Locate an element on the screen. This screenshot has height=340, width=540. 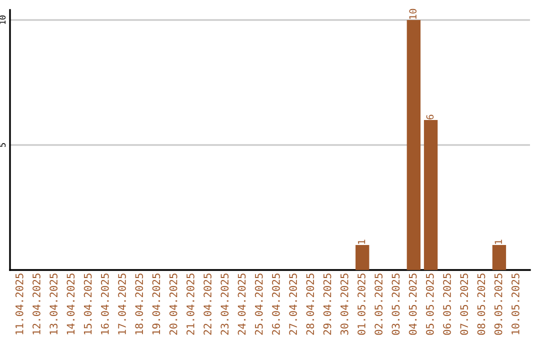
x-tick-label: 18.04.2025 is located at coordinates (139, 304).